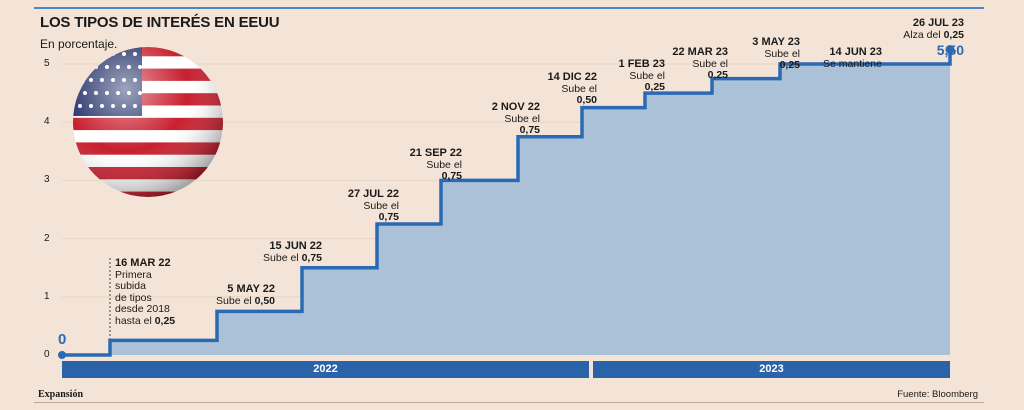  Describe the element at coordinates (776, 42) in the screenshot. I see `annotation-date: 3 MAY 23` at that location.